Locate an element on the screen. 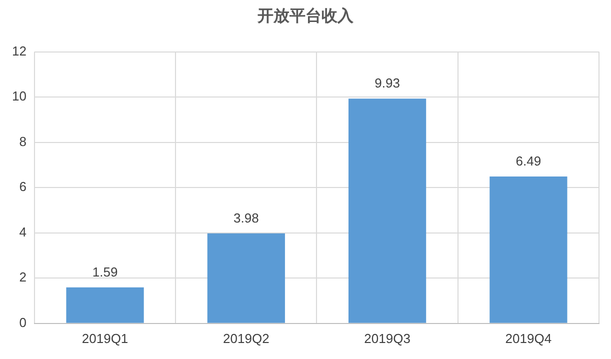 The width and height of the screenshot is (611, 359). data-label: 6.49 is located at coordinates (529, 161).